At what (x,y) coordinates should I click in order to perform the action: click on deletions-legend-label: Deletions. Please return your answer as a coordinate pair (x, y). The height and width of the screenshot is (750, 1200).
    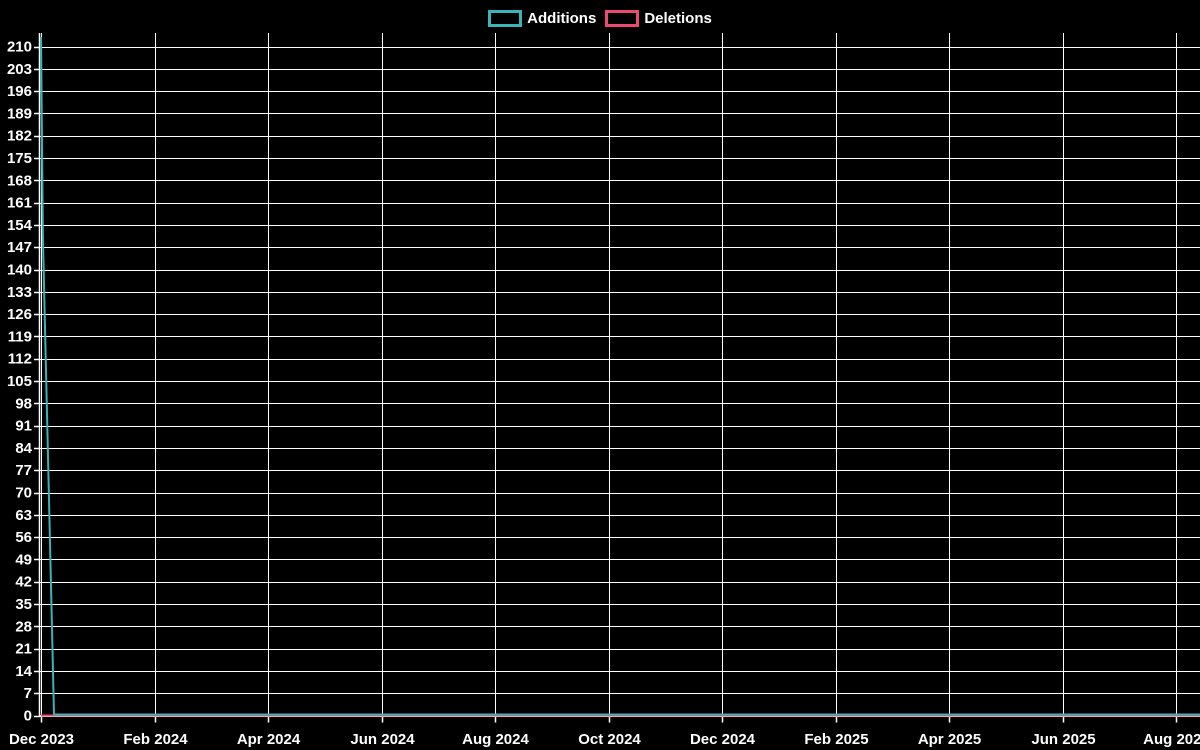
    Looking at the image, I should click on (678, 18).